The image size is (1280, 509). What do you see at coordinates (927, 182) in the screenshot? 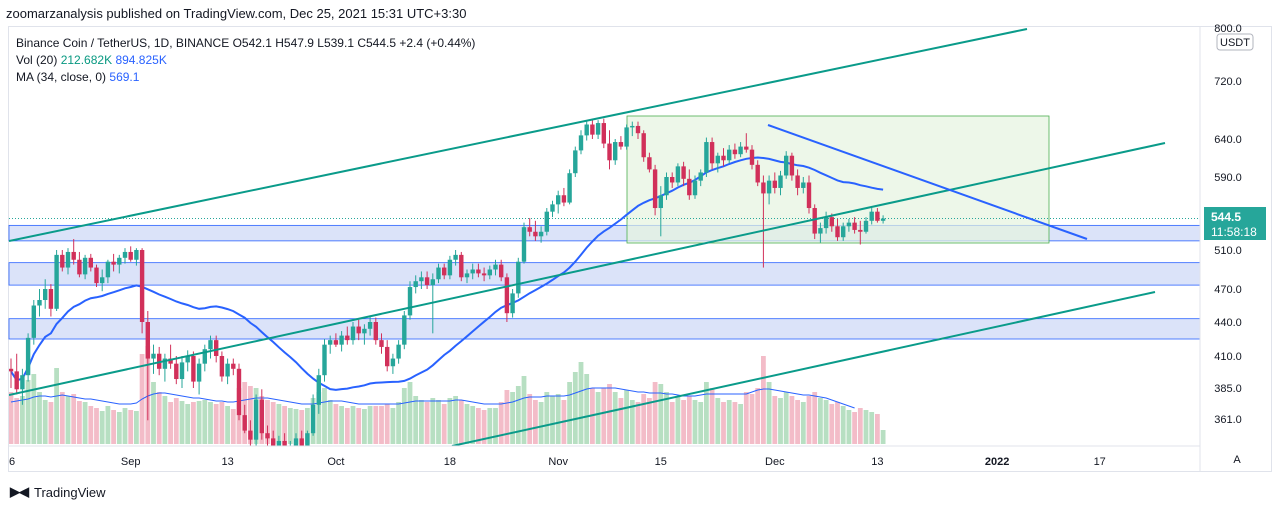
I see `downtrend-line` at bounding box center [927, 182].